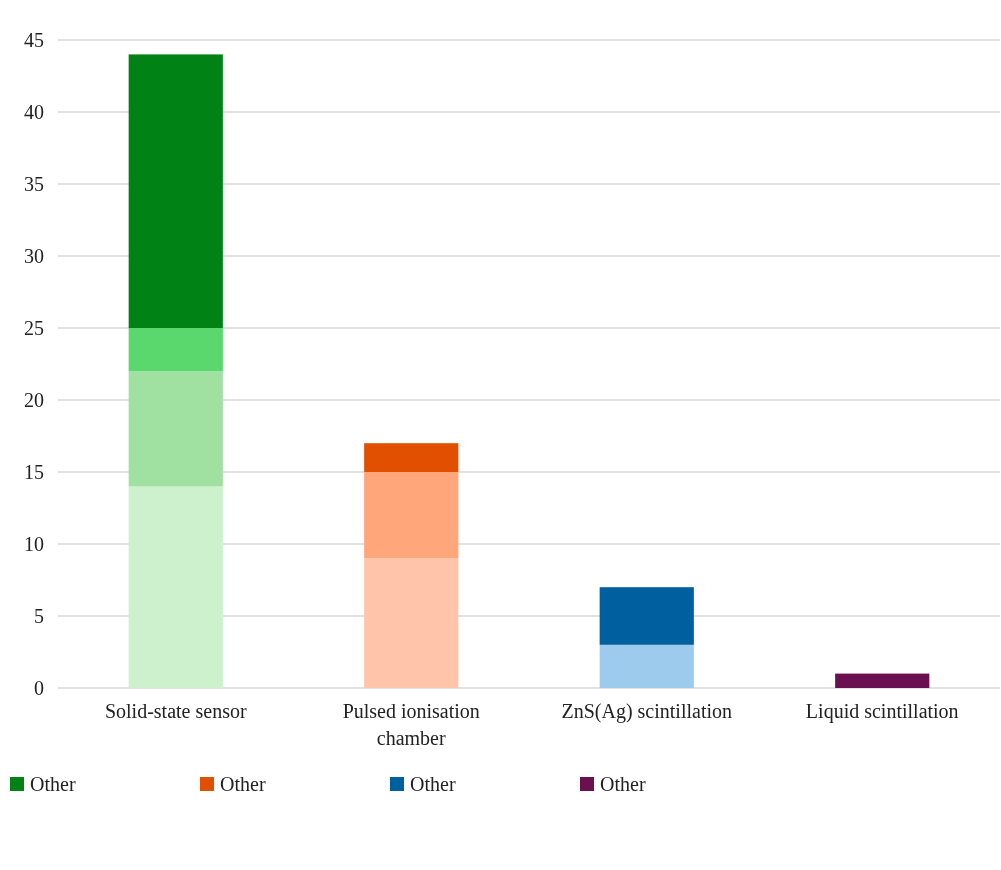 Image resolution: width=1001 pixels, height=870 pixels. Describe the element at coordinates (34, 544) in the screenshot. I see `y-tick-label: 10` at that location.